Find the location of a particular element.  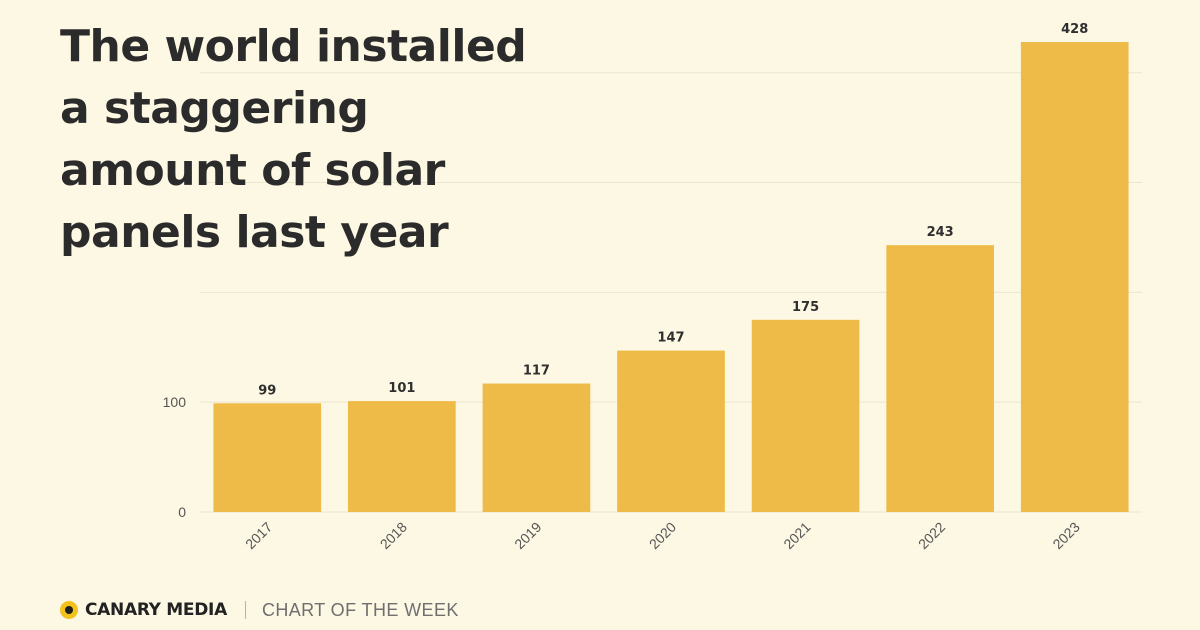

headline-line-1: The world installed is located at coordinates (293, 46).